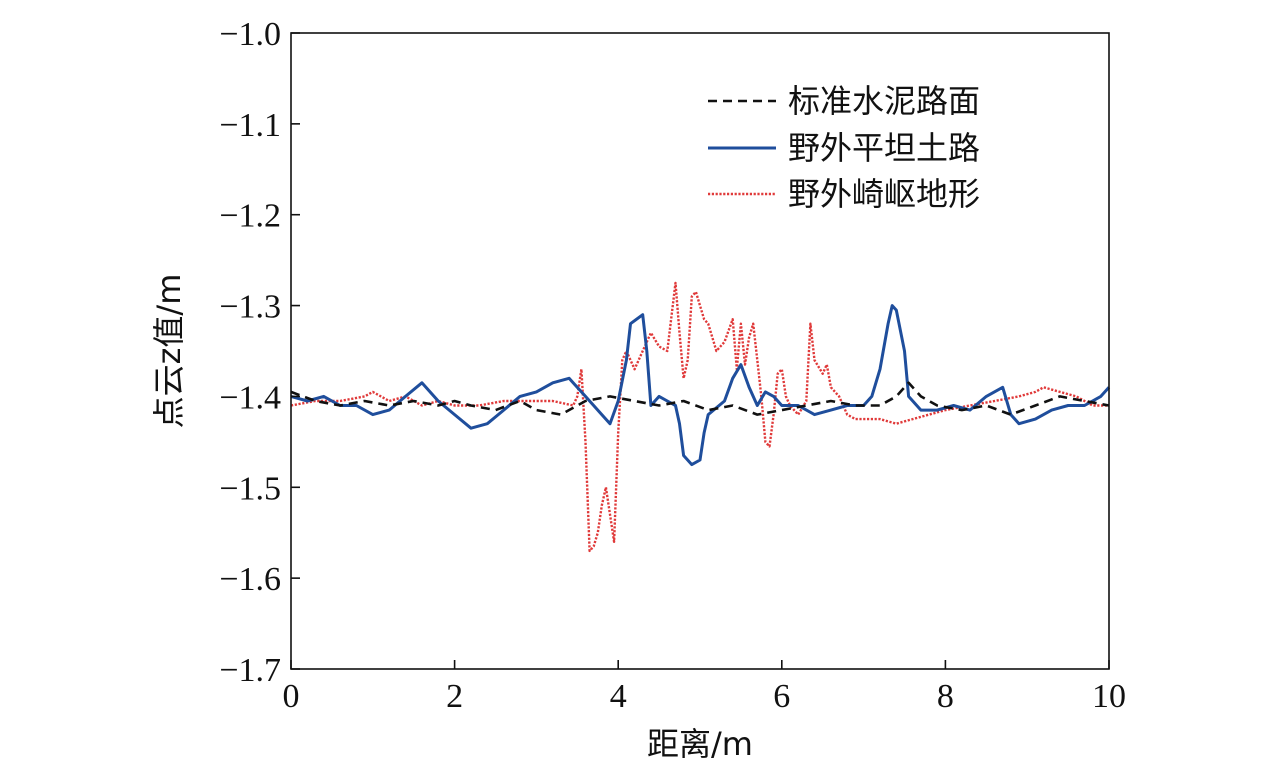 The height and width of the screenshot is (770, 1276). What do you see at coordinates (781, 696) in the screenshot?
I see `x-tick-label: 6` at bounding box center [781, 696].